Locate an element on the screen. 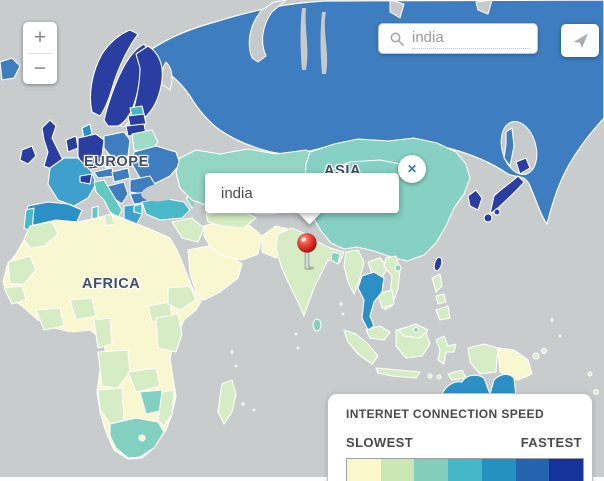  close-icon: ✕ is located at coordinates (412, 169).